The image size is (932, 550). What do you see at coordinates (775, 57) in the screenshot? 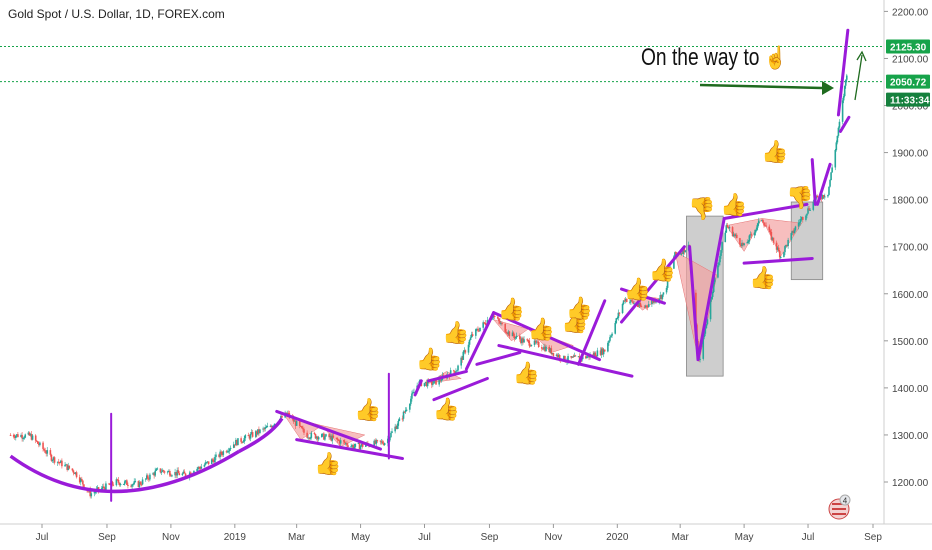
I see `pointing-hand-up-icon: ☝` at bounding box center [775, 57].